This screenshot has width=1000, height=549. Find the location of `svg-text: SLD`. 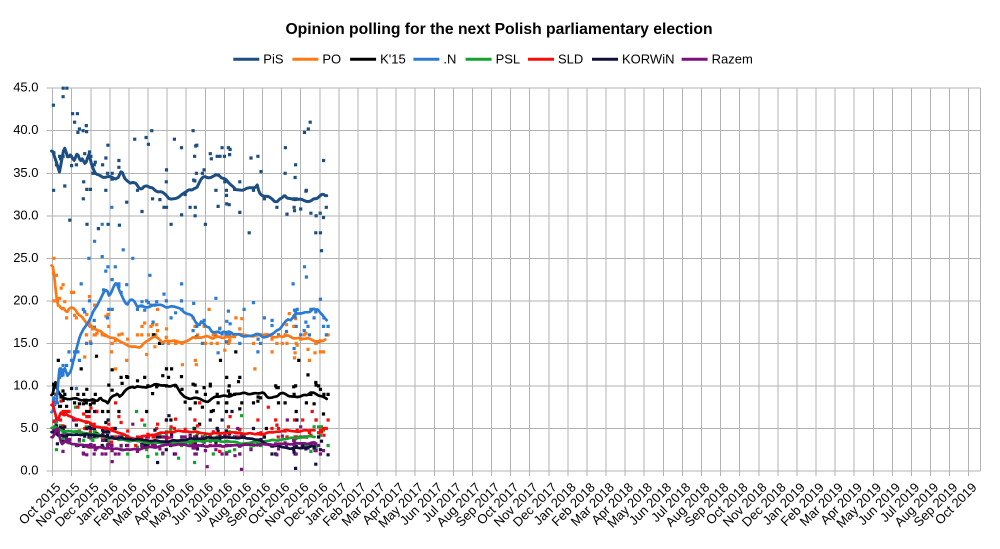

svg-text: SLD is located at coordinates (570, 58).